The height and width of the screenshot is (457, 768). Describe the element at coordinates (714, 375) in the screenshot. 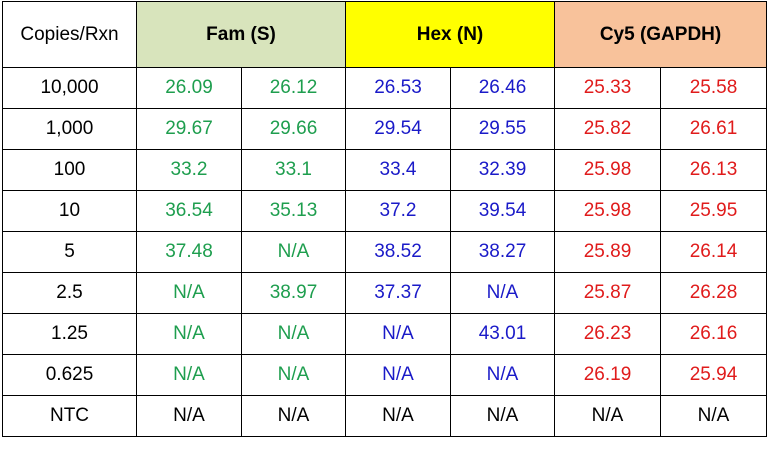

I see `cy5-ct-value-rep-2: 25.94` at that location.